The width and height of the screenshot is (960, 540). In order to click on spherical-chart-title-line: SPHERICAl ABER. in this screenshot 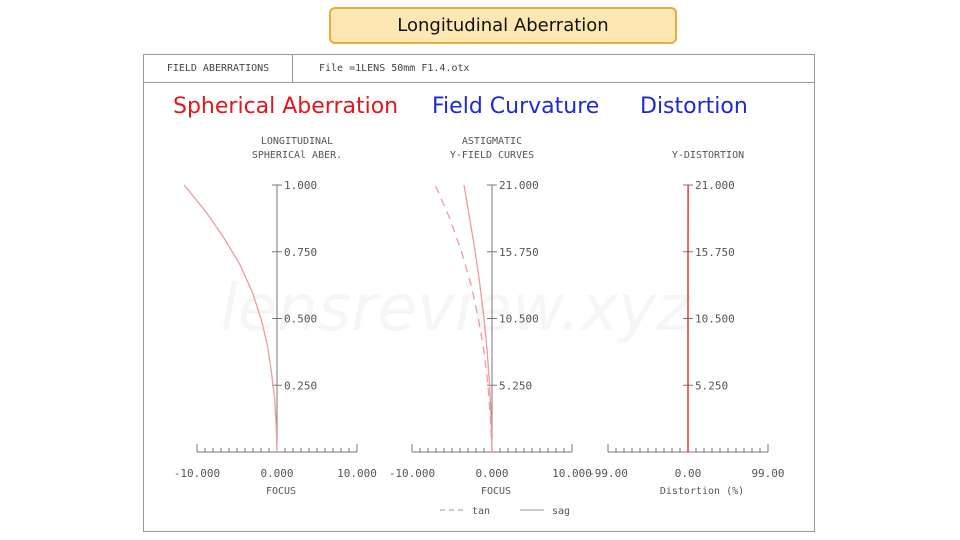, I will do `click(297, 155)`.